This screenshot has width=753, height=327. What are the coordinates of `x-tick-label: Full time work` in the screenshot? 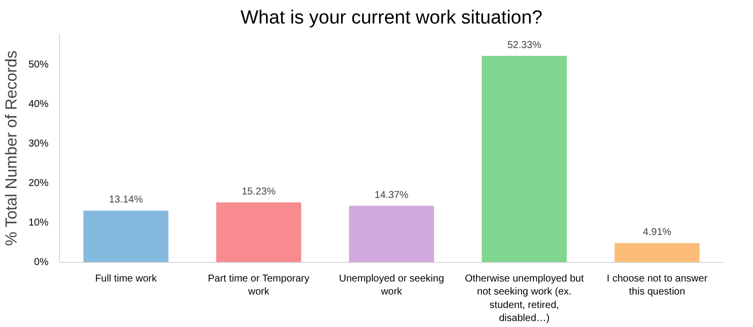 It's located at (126, 279).